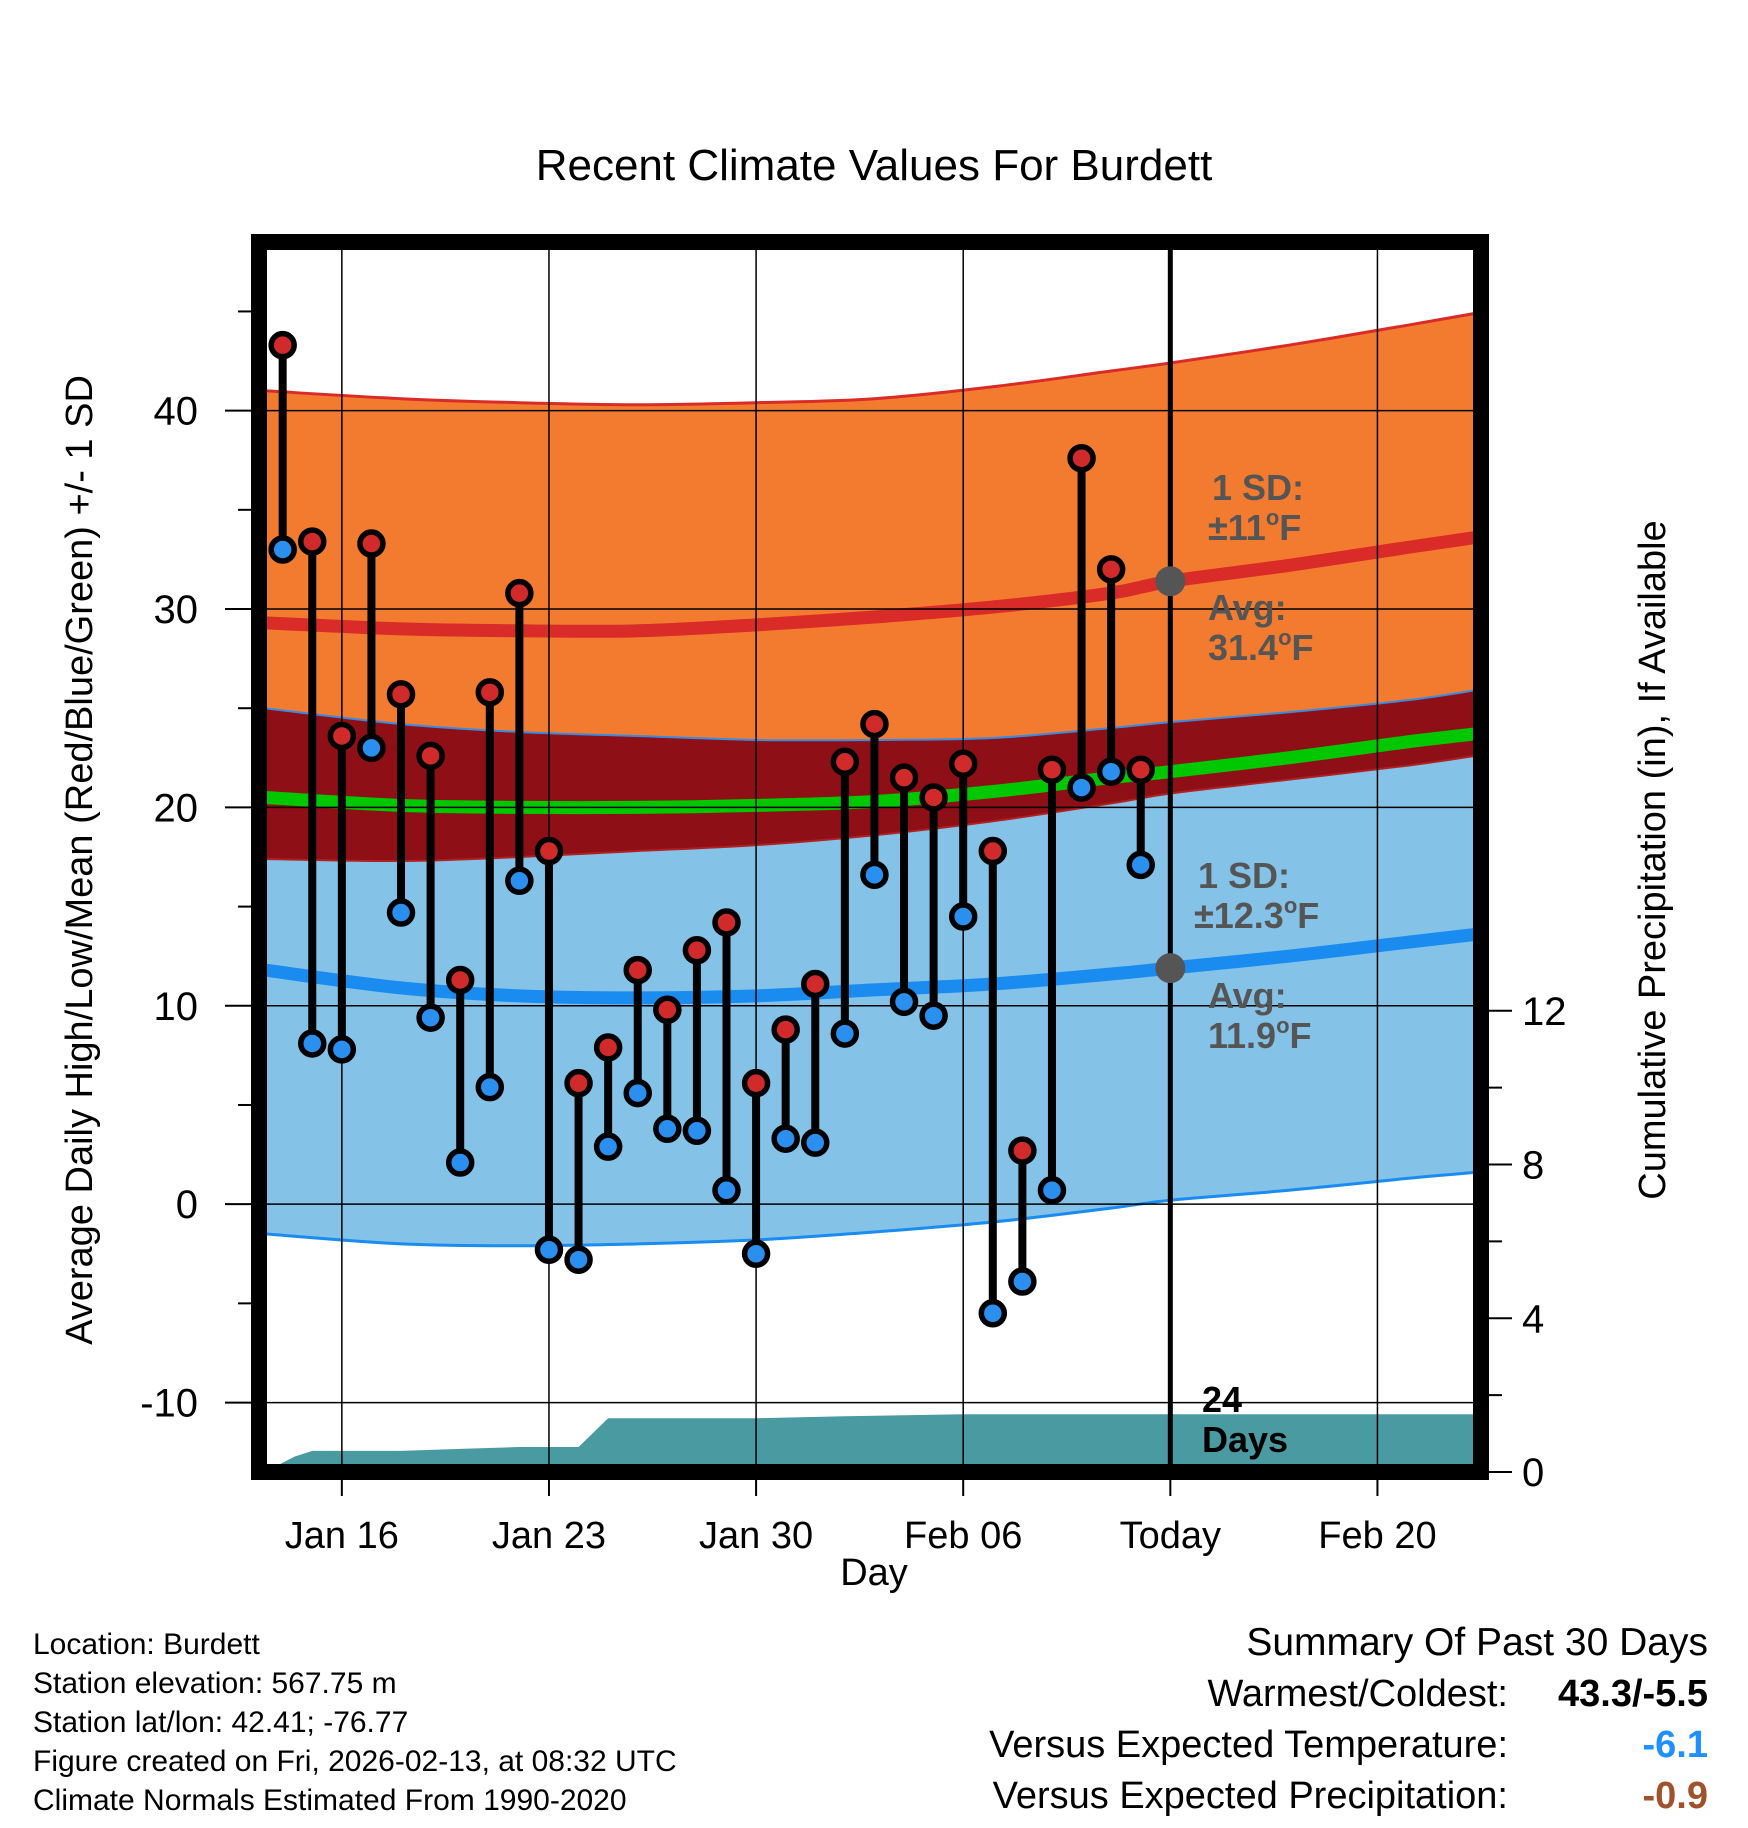 The height and width of the screenshot is (1828, 1748). Describe the element at coordinates (187, 1205) in the screenshot. I see `y-tick-label: 0` at that location.